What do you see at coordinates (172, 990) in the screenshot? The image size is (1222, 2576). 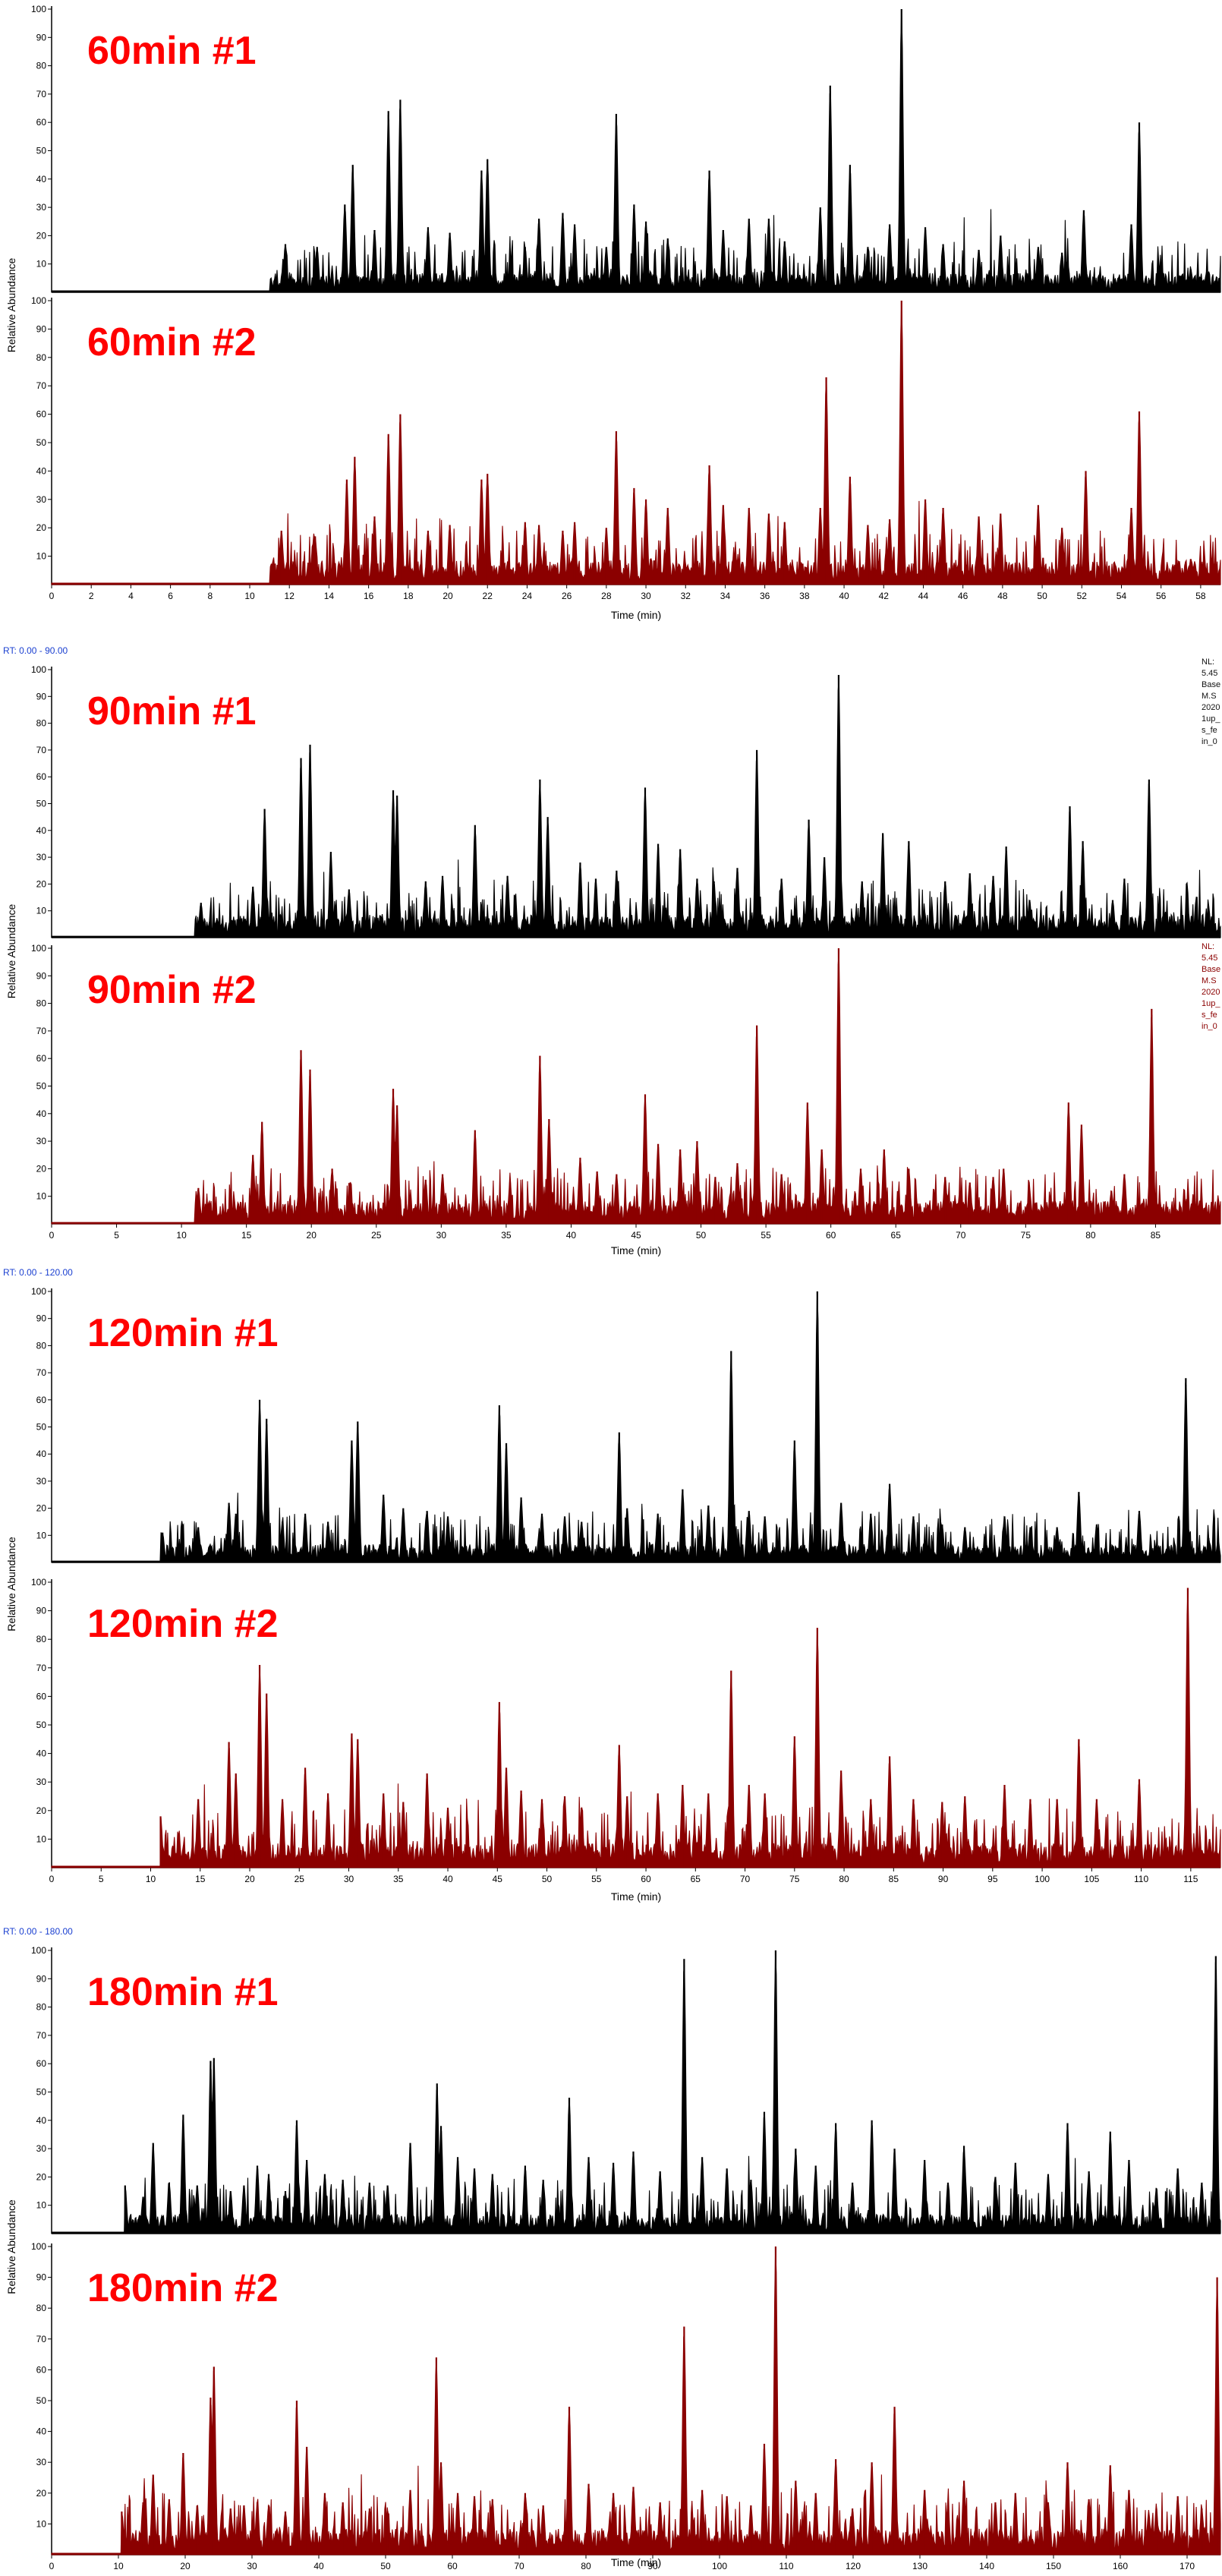 I see `panel-title: 90min #2` at bounding box center [172, 990].